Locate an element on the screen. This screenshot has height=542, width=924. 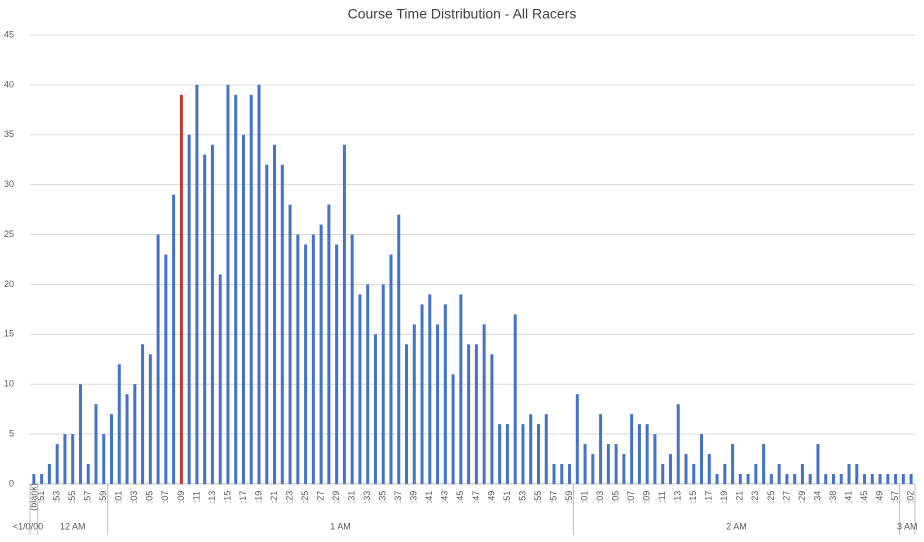
chart-title: Course Time Distribution - All Racers is located at coordinates (462, 14).